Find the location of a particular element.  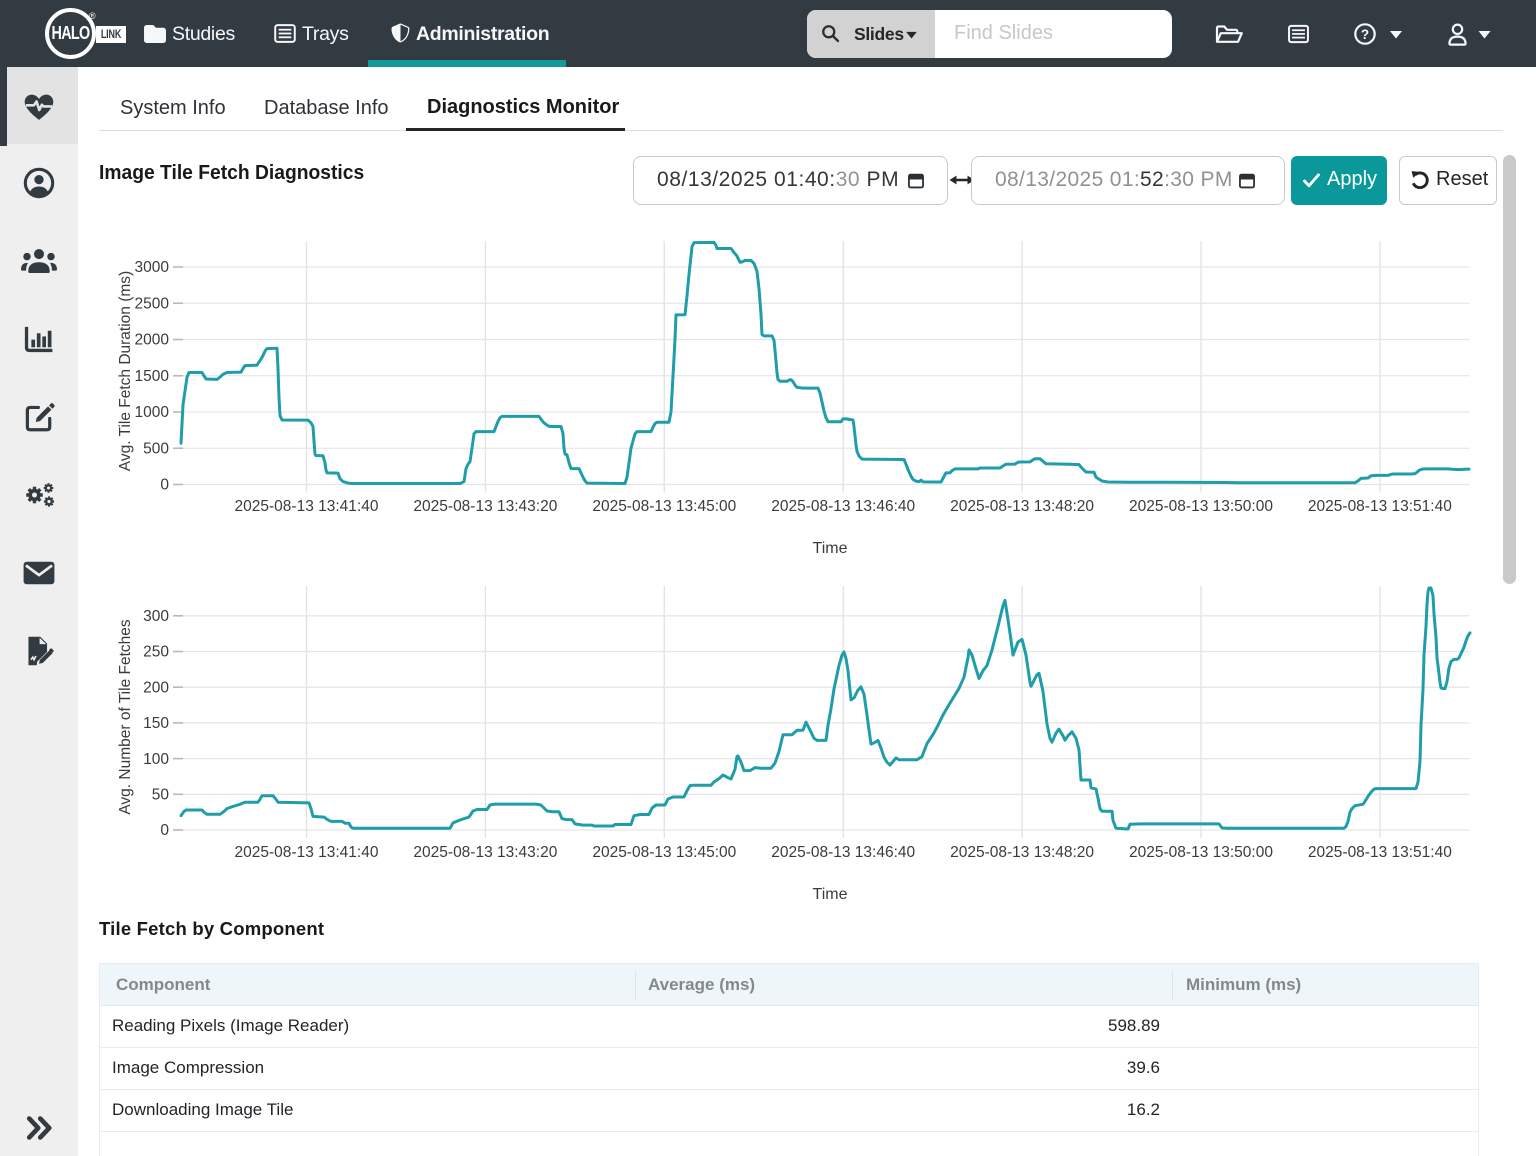

svg-text: 300 is located at coordinates (156, 616).